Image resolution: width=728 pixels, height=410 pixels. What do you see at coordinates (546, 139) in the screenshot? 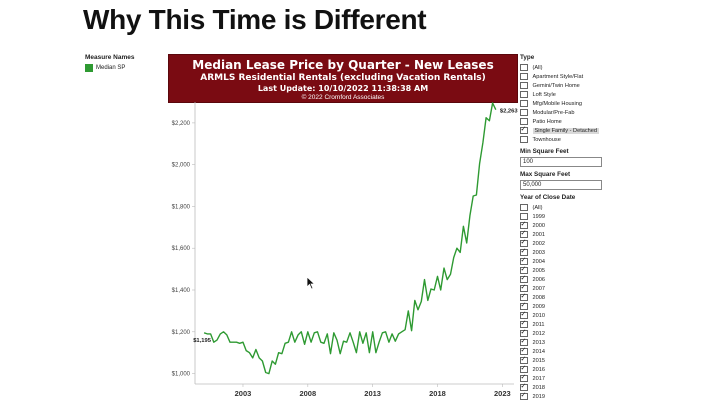
I see `type-option-label: Townhouse` at bounding box center [546, 139].